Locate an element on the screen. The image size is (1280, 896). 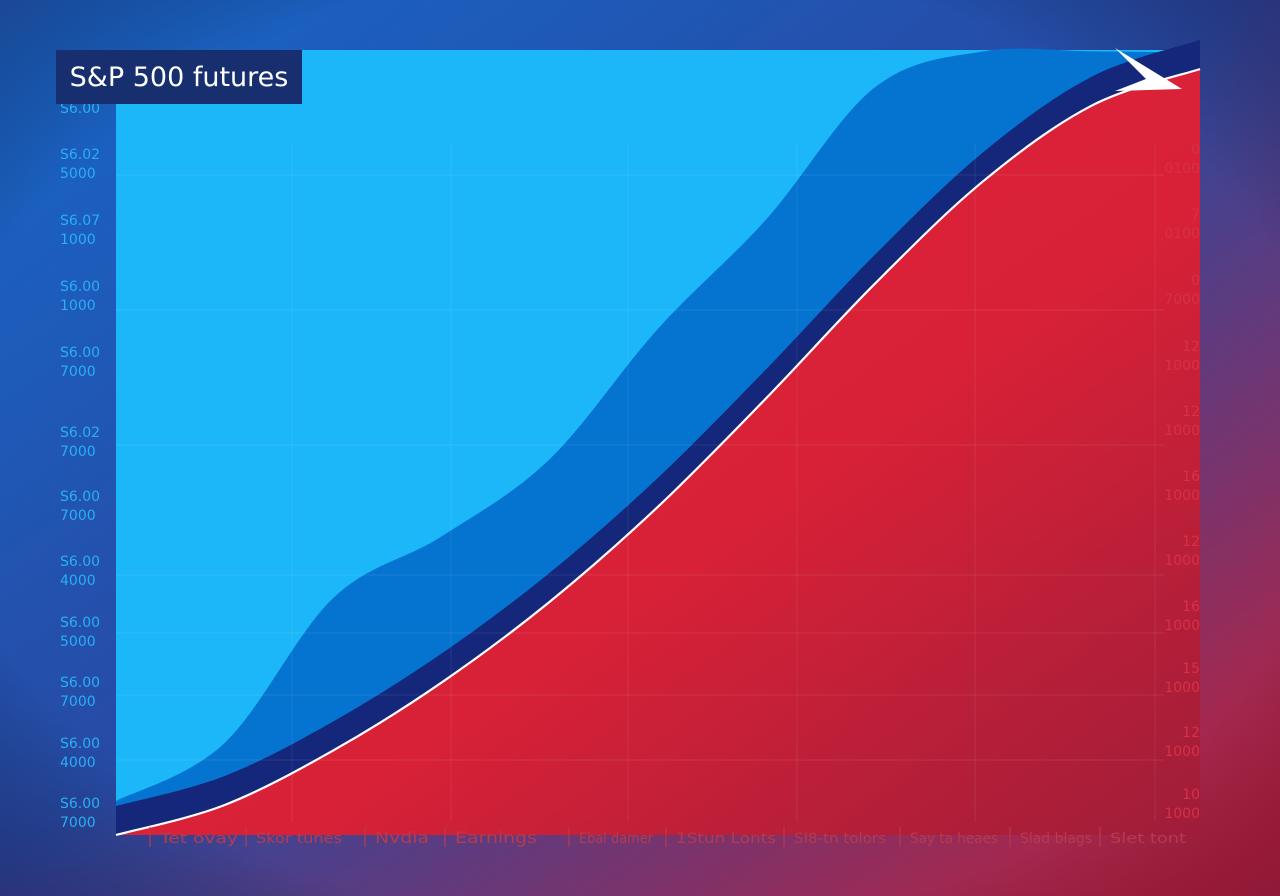
bottom-axis-tick-label: Skor tunes is located at coordinates (299, 839).